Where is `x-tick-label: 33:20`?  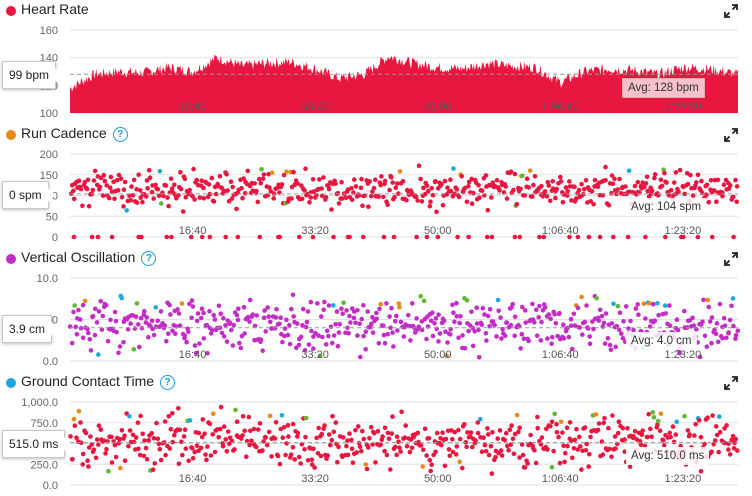
x-tick-label: 33:20 is located at coordinates (315, 107).